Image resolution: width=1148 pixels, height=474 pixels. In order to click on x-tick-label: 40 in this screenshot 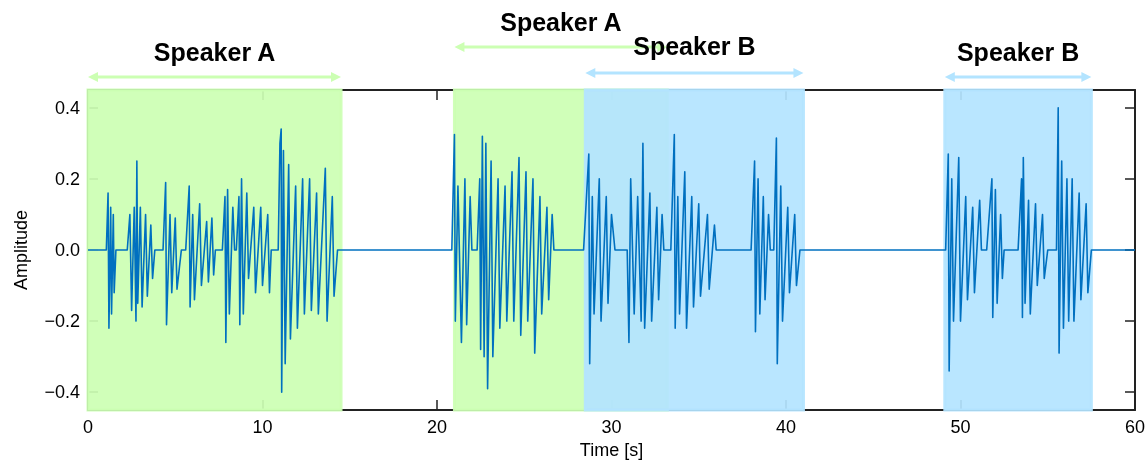, I will do `click(786, 427)`.